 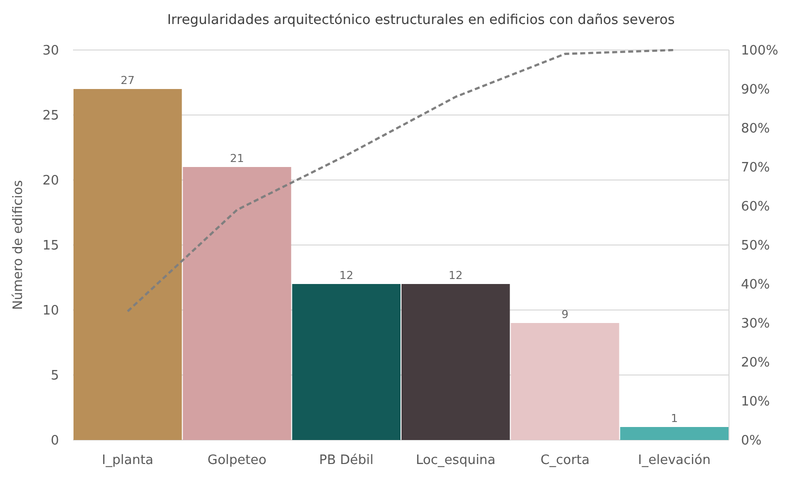 I want to click on y-tick-label: 10, so click(x=50, y=311).